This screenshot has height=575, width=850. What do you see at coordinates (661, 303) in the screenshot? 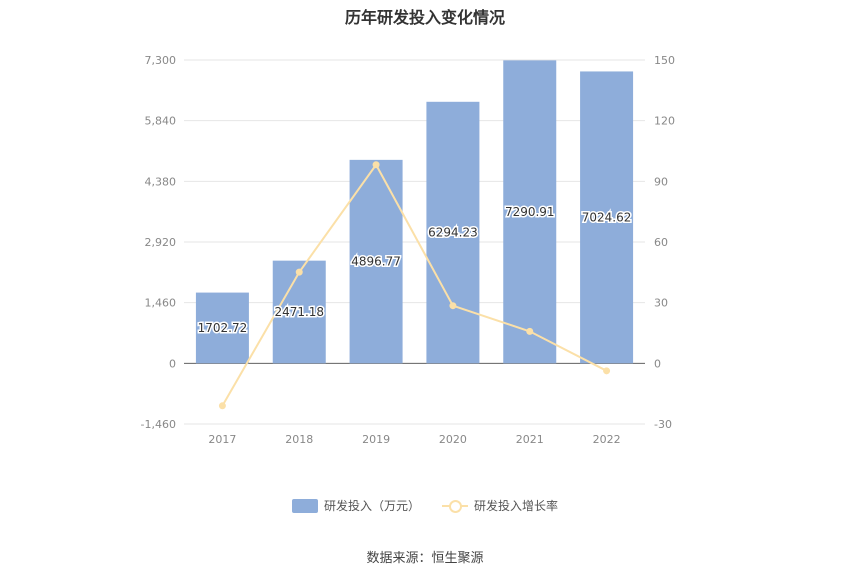
I see `right-axis-tick-label: 30` at bounding box center [661, 303].